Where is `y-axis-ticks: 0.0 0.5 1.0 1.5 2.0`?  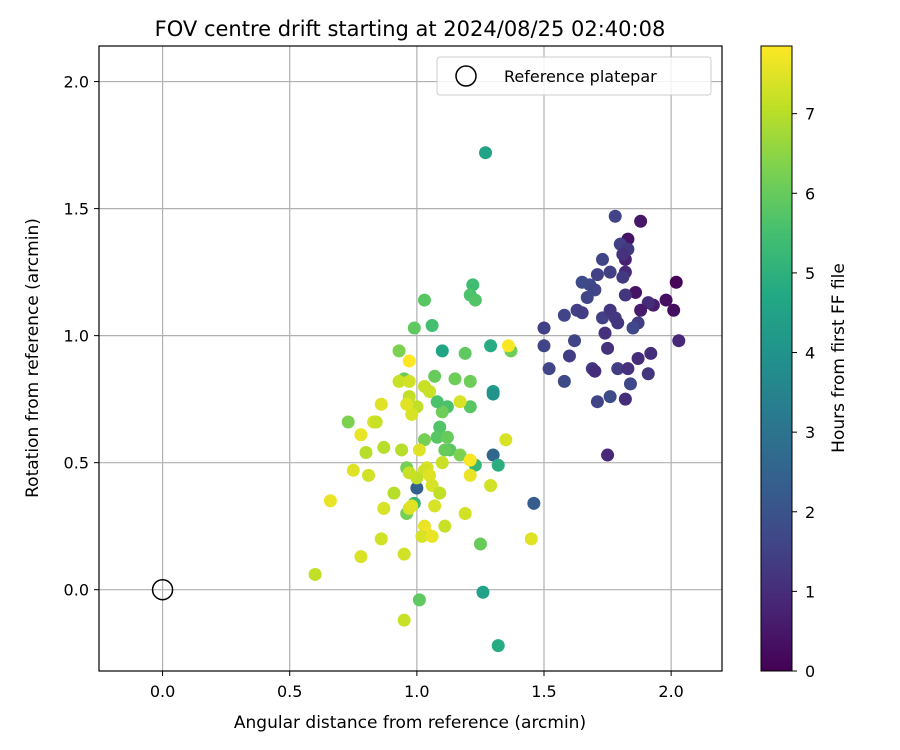 y-axis-ticks: 0.0 0.5 1.0 1.5 2.0 is located at coordinates (81, 336).